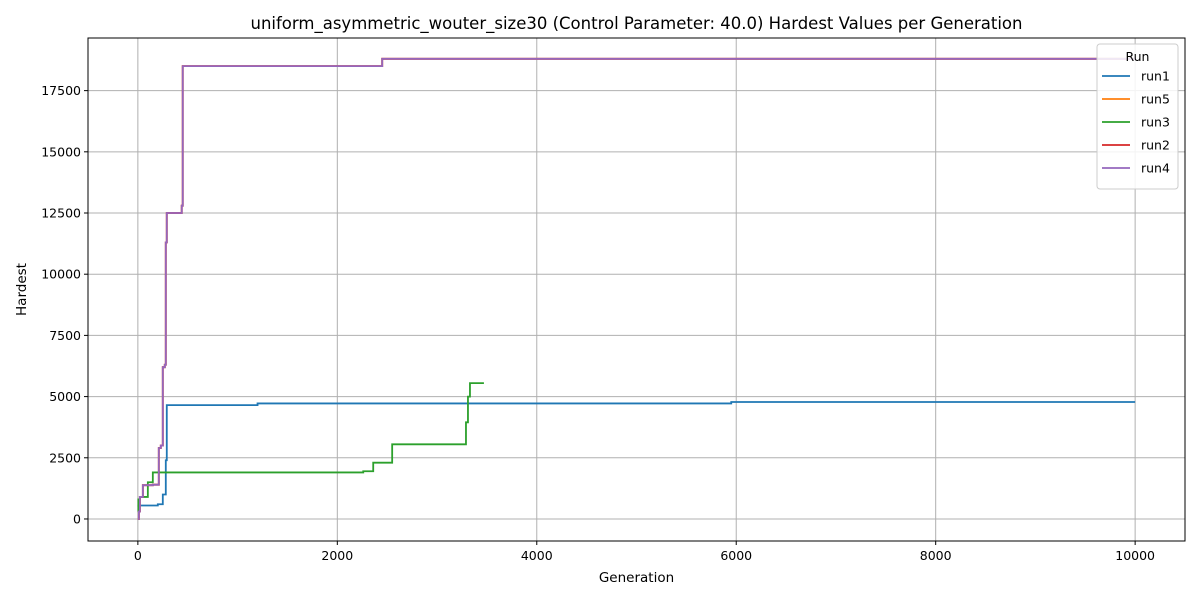 This screenshot has height=600, width=1200. Describe the element at coordinates (736, 555) in the screenshot. I see `x-tick-label: 6000` at that location.